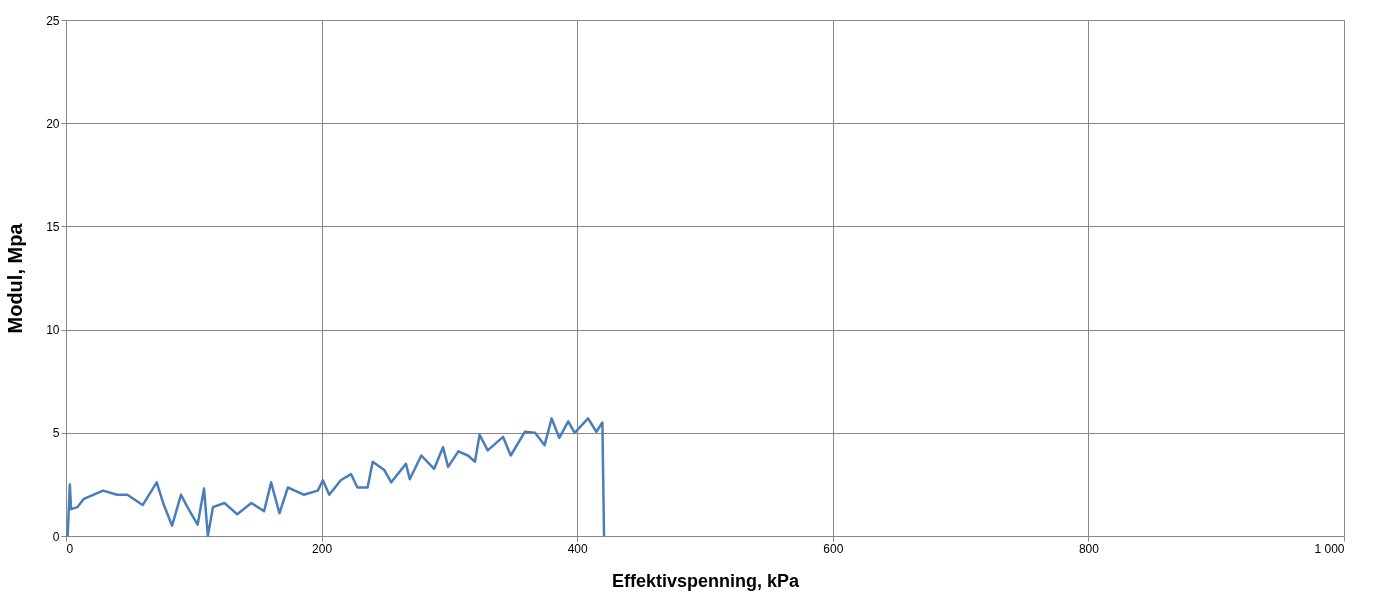 This screenshot has height=603, width=1373. I want to click on y-tick-label: 10, so click(53, 330).